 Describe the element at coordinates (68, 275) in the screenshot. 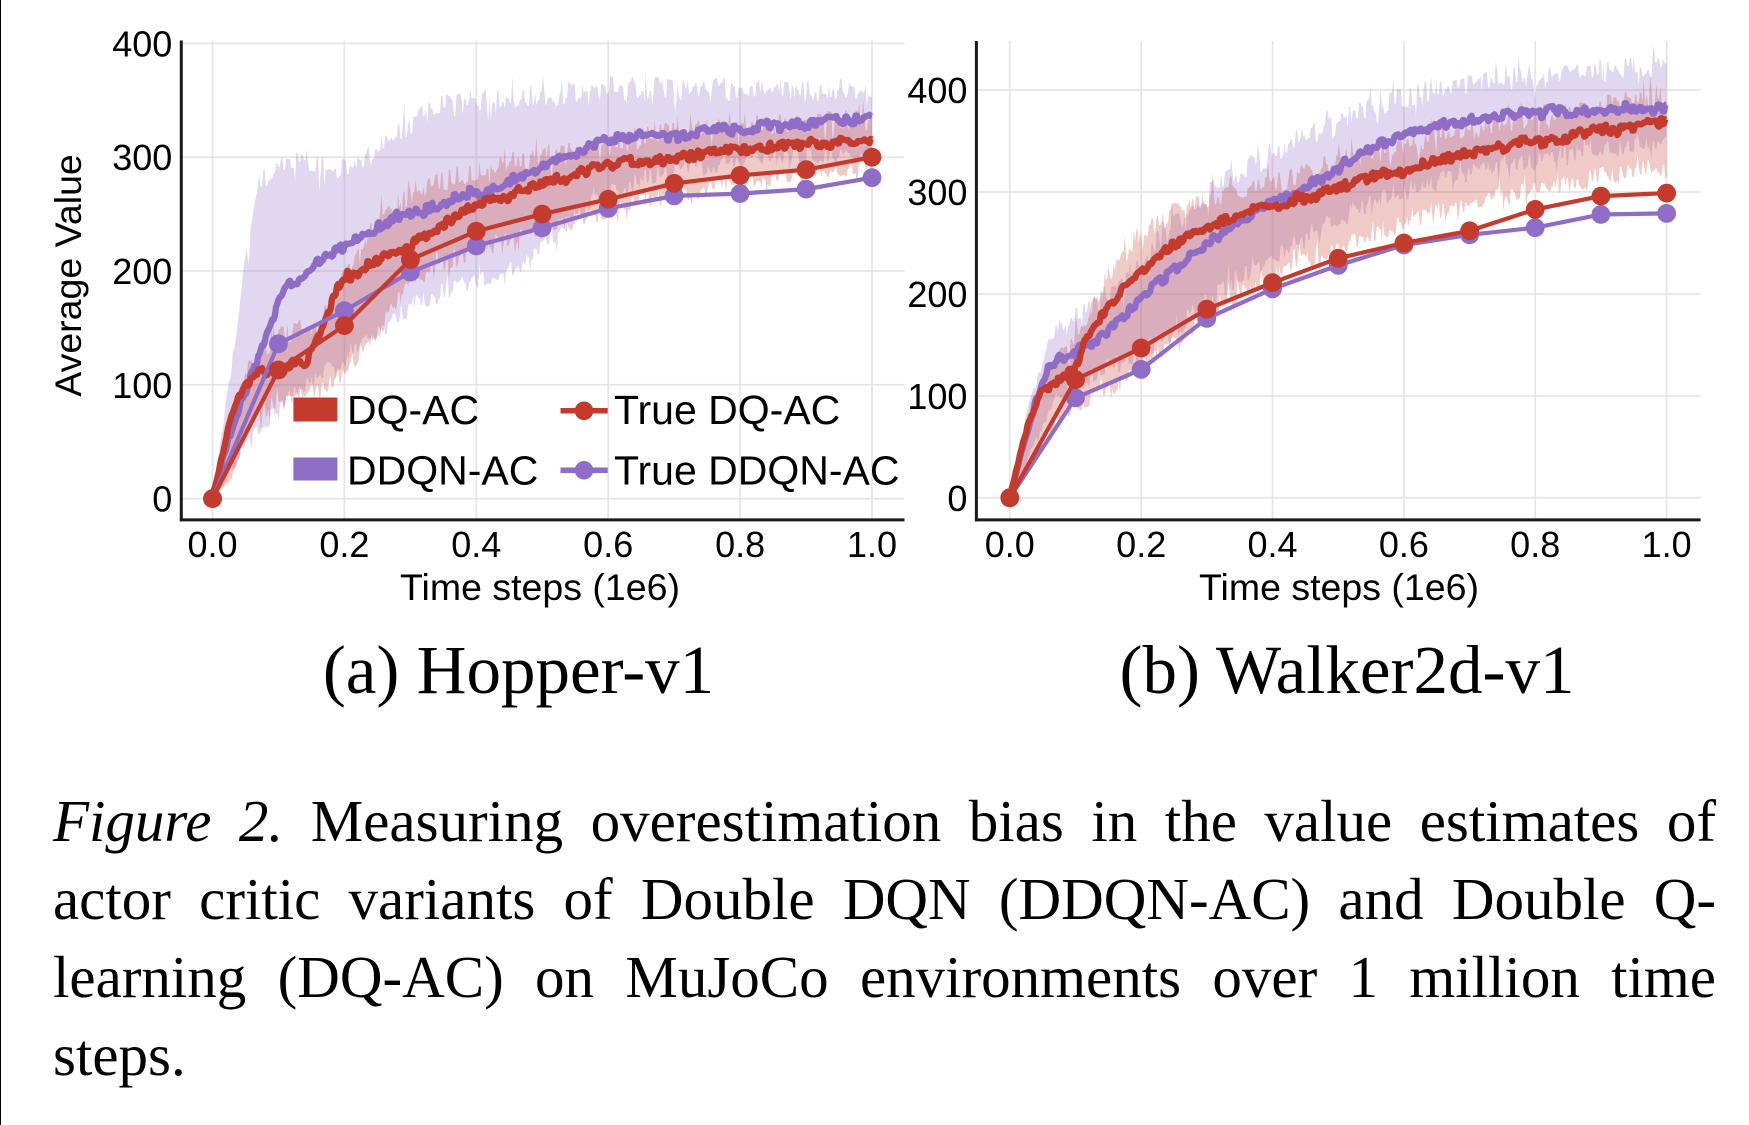

I see `svg-text: Average Value` at that location.